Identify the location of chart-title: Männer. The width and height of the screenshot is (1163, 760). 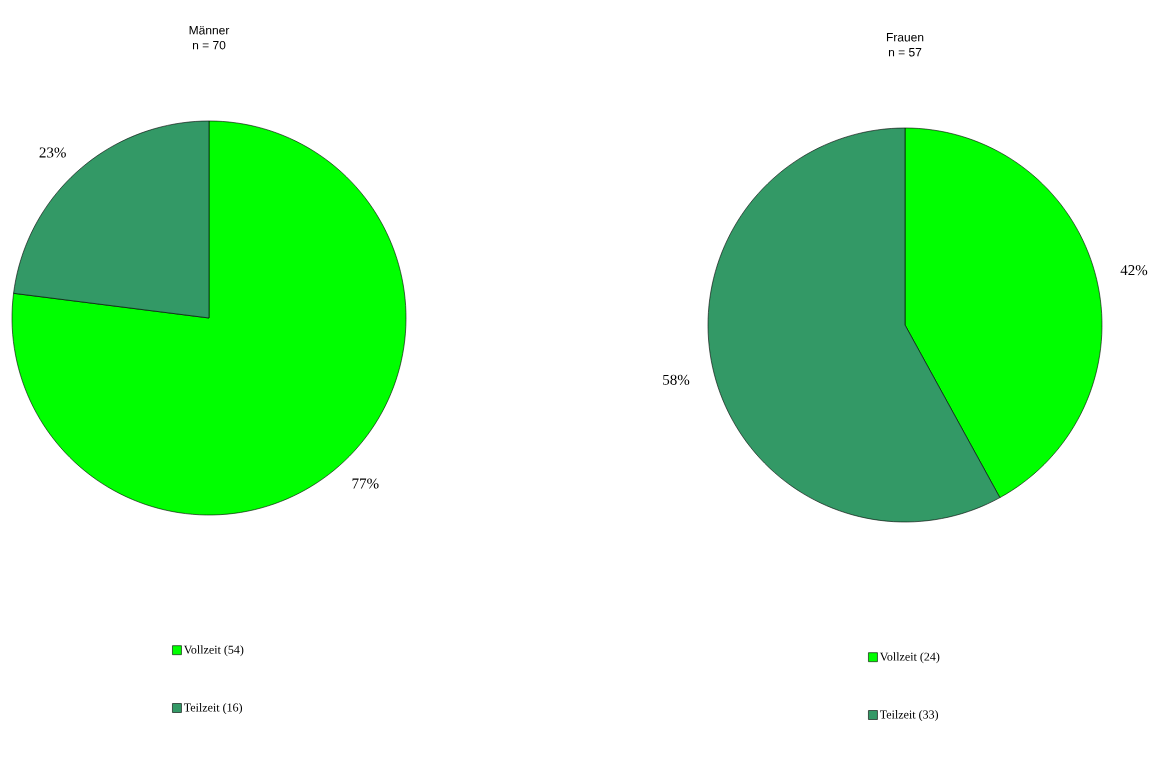
(209, 30).